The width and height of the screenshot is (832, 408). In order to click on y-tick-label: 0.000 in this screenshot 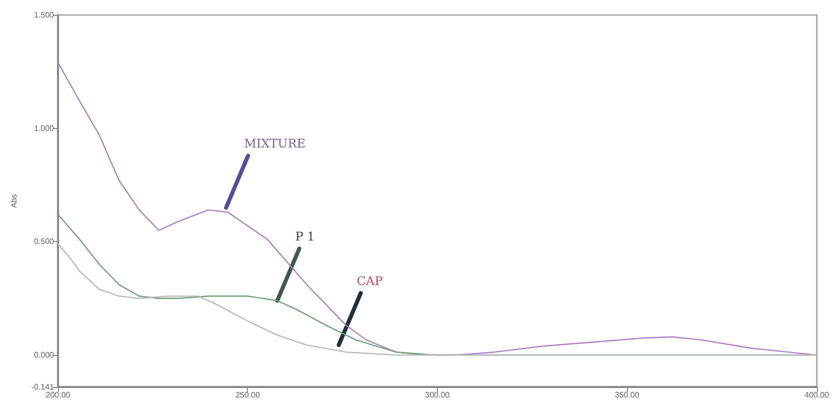, I will do `click(44, 355)`.